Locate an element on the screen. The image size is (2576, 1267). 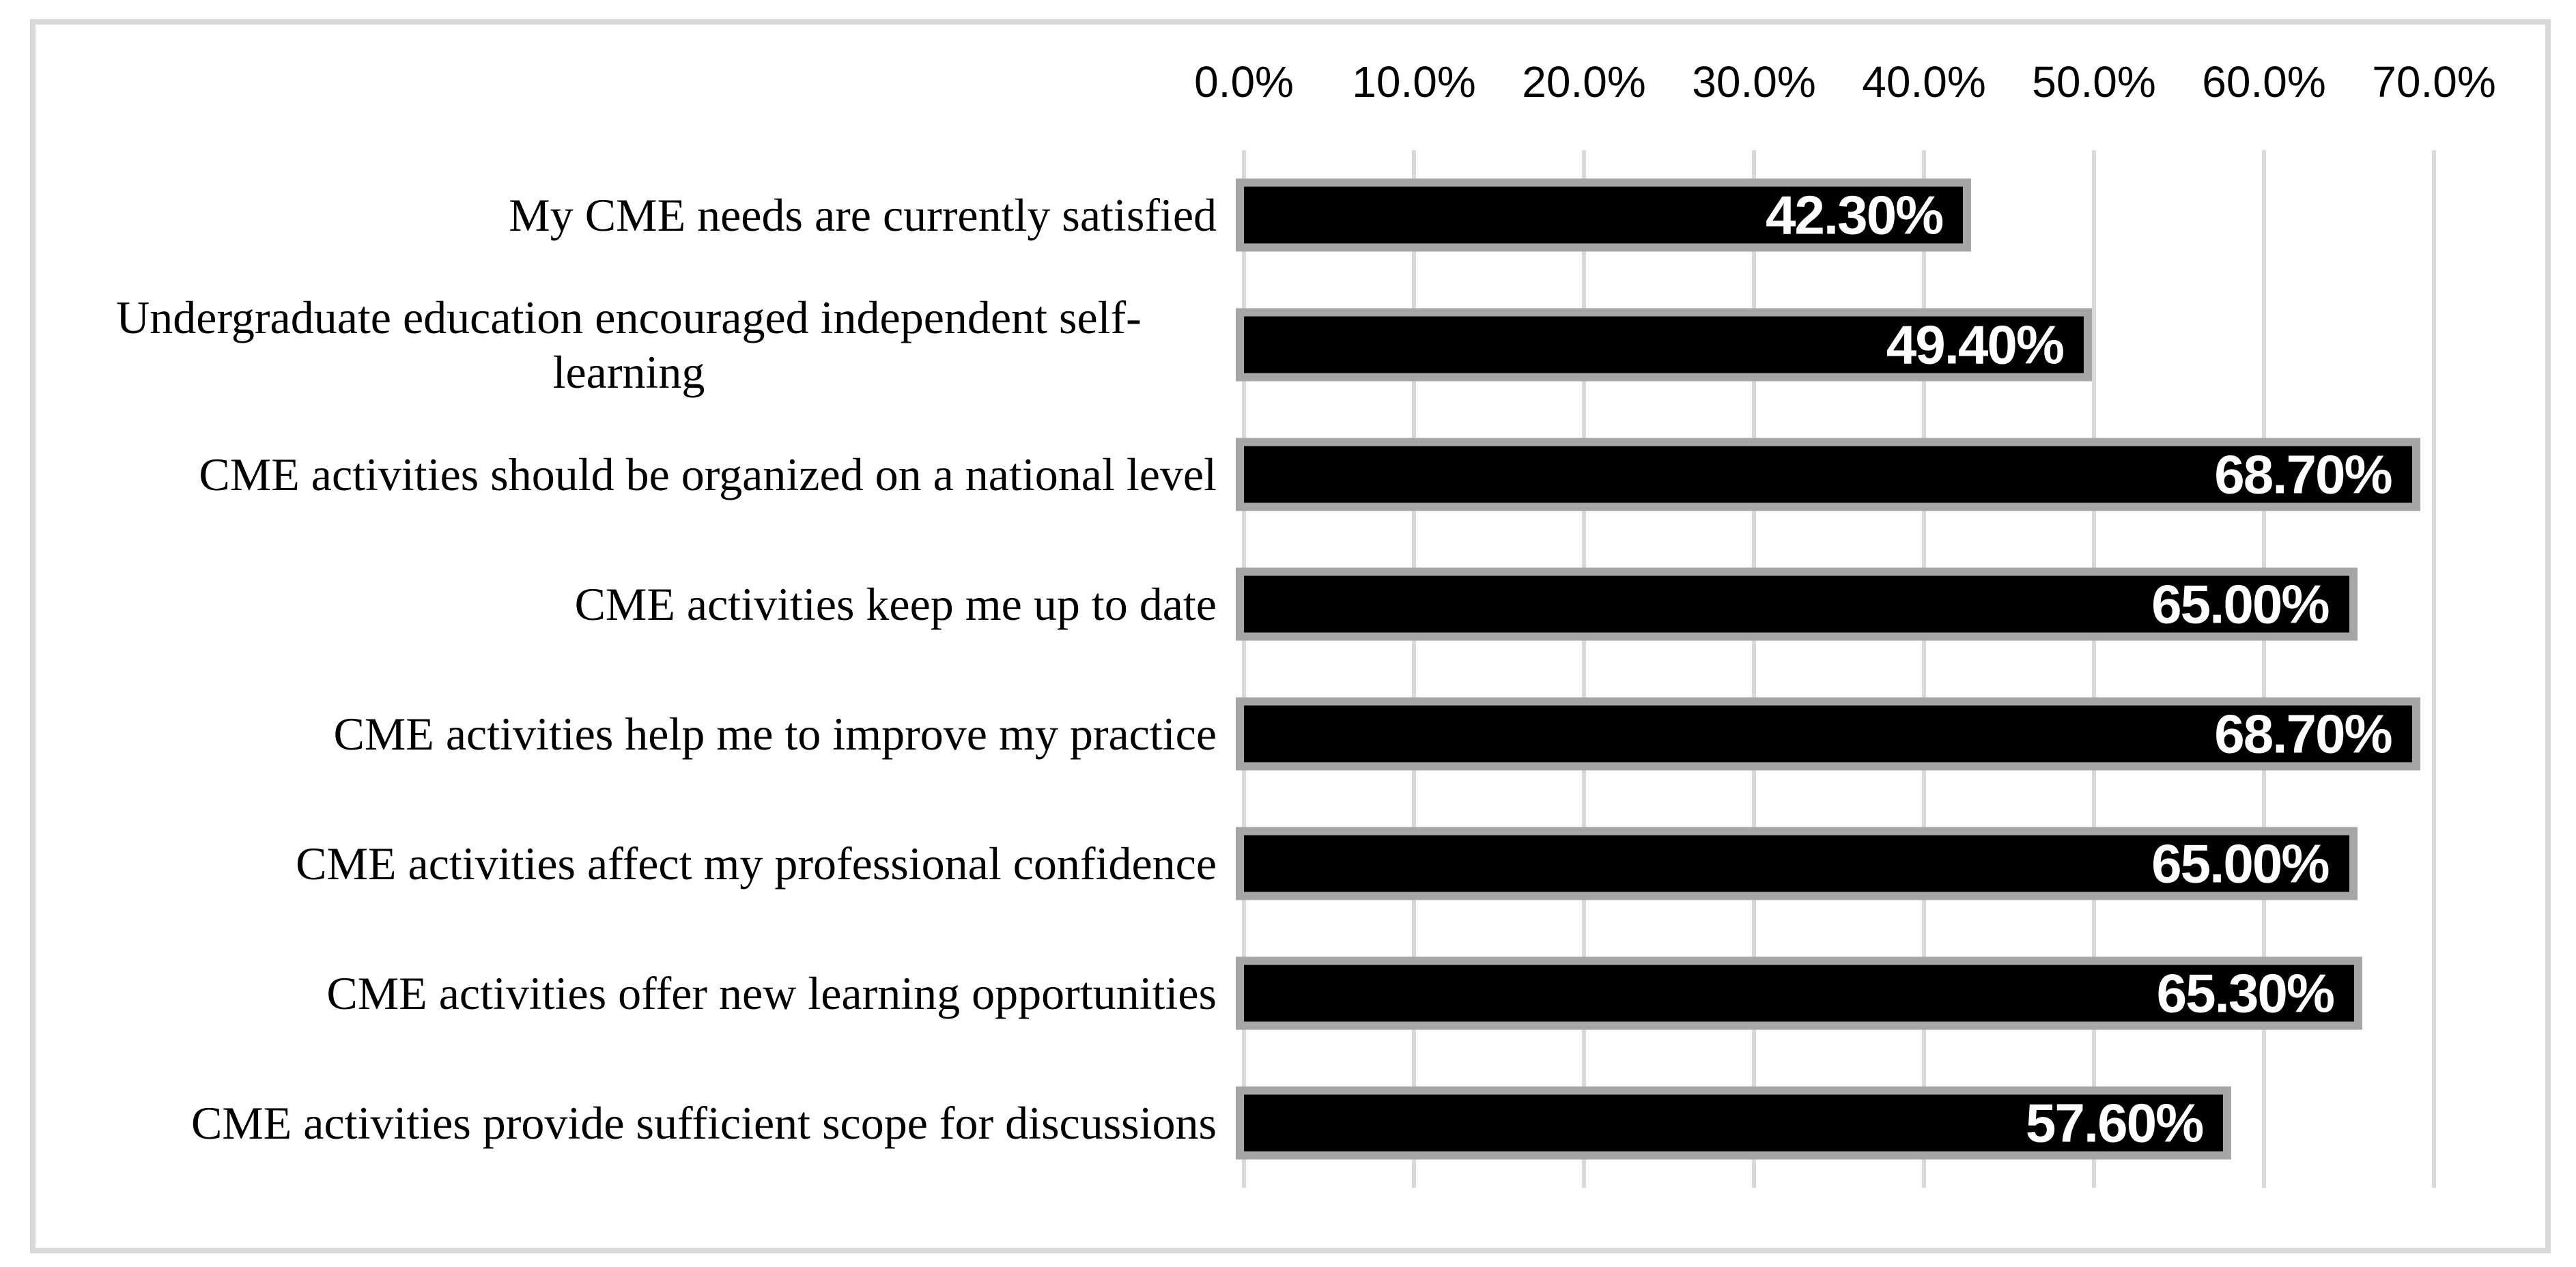
x-axis-tick-label: 70.0% is located at coordinates (2434, 81).